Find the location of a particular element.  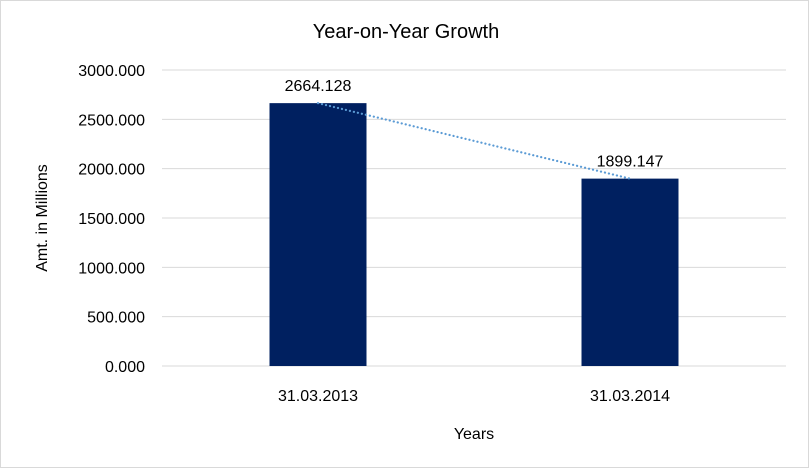

y-tick-label: 1500.000 is located at coordinates (111, 219).